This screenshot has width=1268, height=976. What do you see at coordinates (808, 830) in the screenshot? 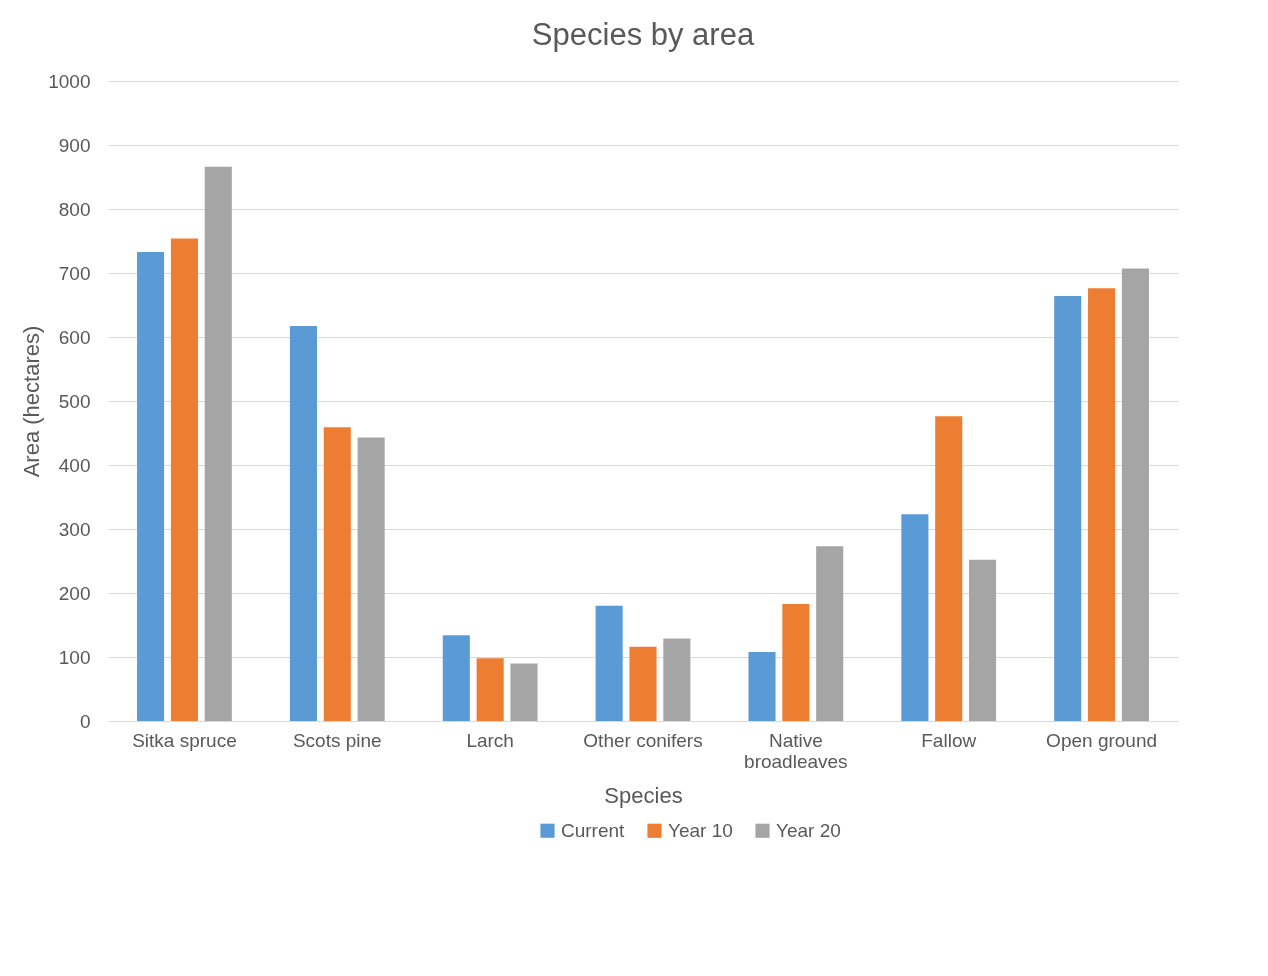
I see `legend-label: Year 20` at bounding box center [808, 830].